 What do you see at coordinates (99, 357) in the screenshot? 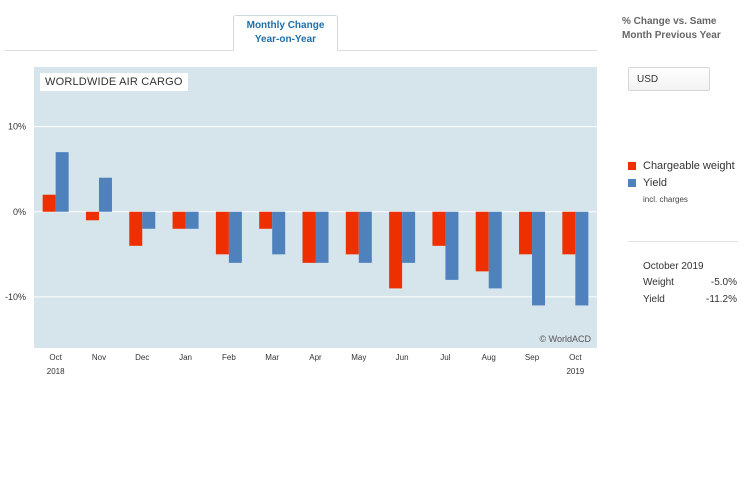
I see `x-tick-label: Nov` at bounding box center [99, 357].